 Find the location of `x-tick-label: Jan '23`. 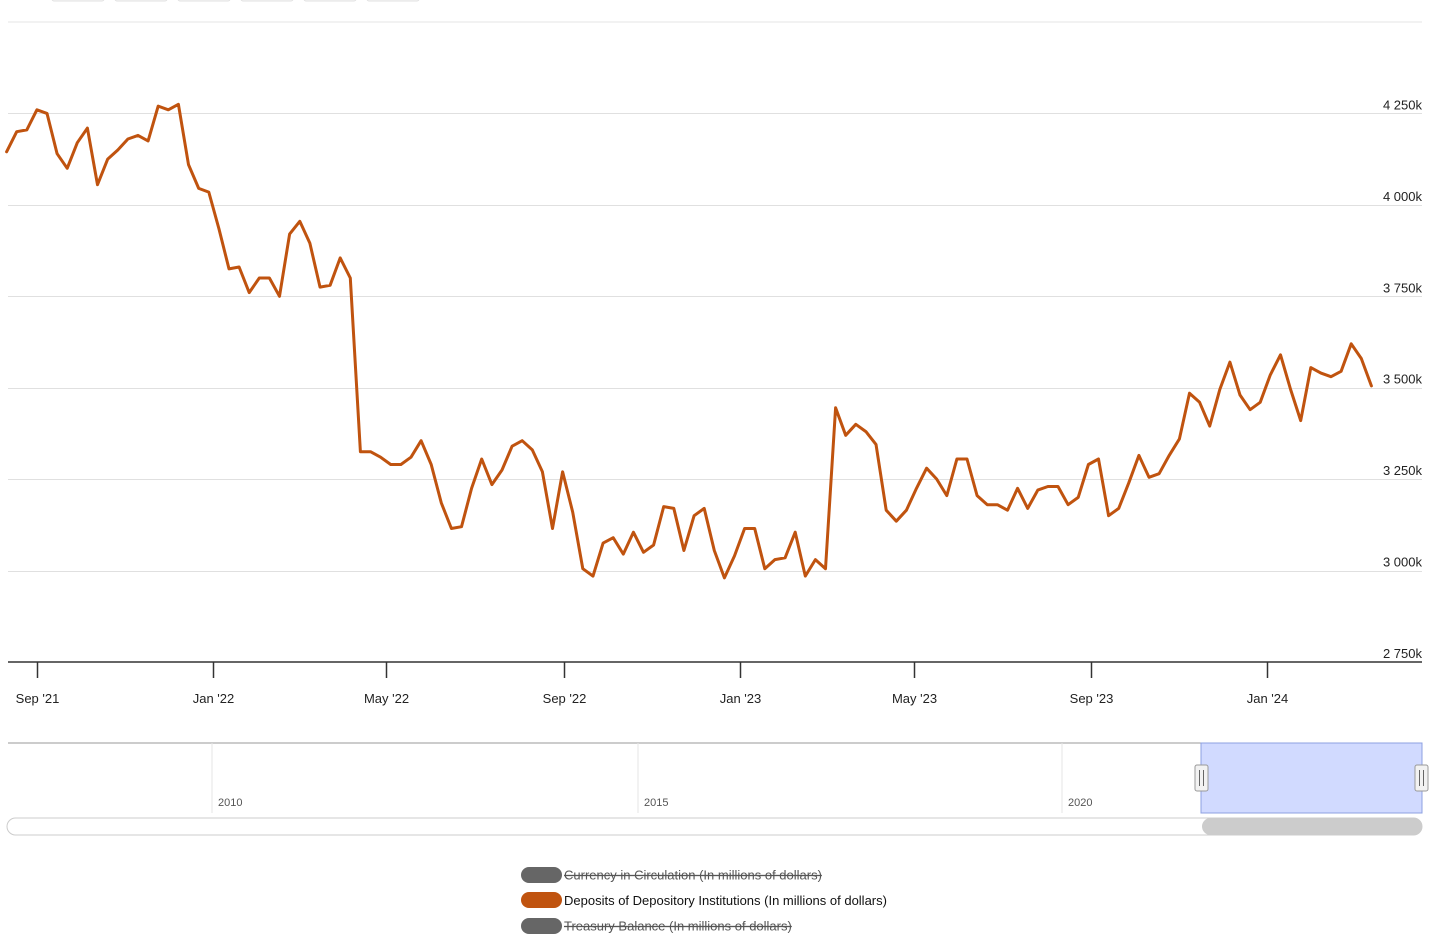

x-tick-label: Jan '23 is located at coordinates (741, 698).